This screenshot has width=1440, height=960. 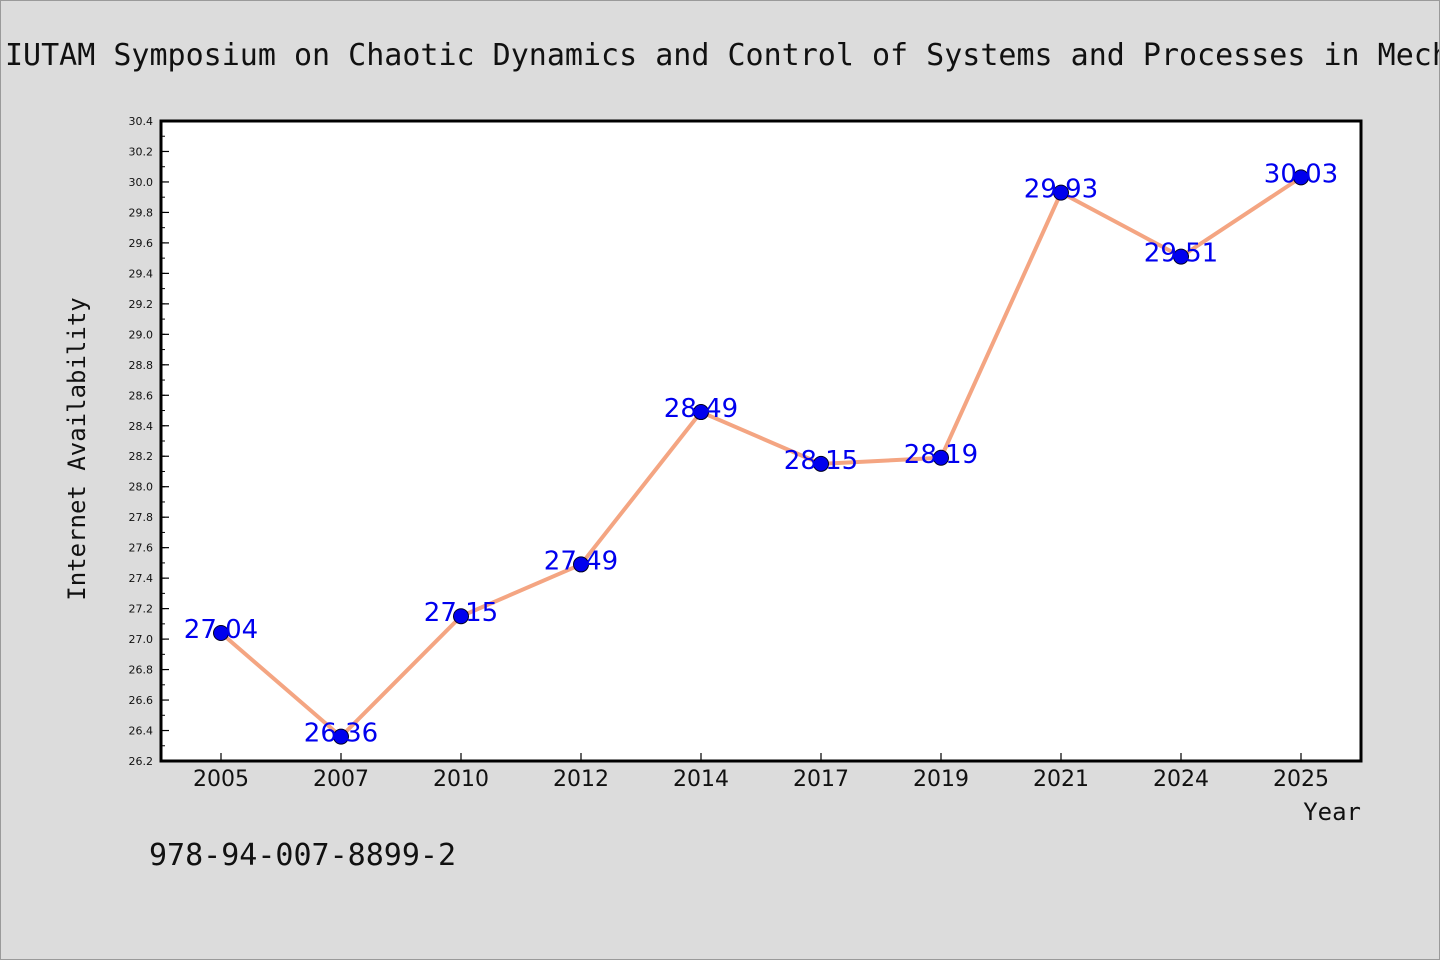 I want to click on x-tick-label: 2014, so click(x=701, y=779).